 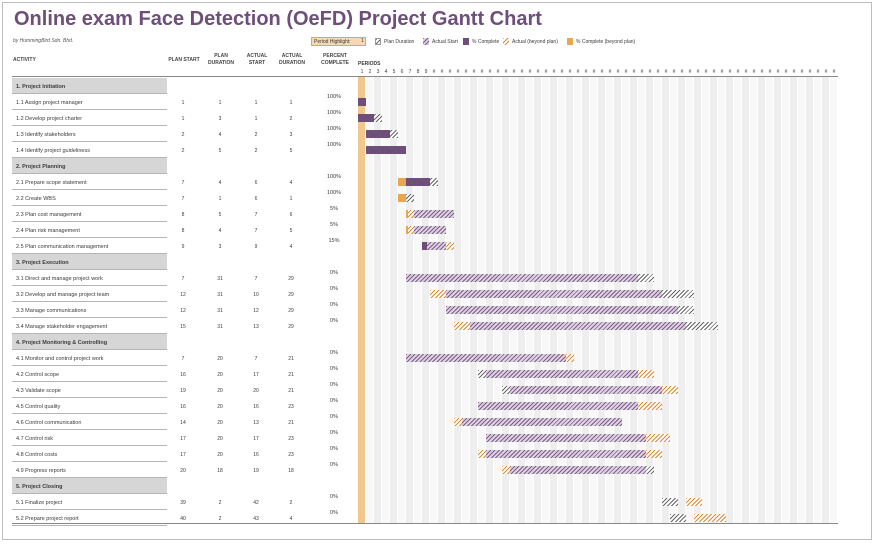 I want to click on task-row: 1.3 Identify stakeholders 2 4 2 3 100%, so click(x=425, y=134).